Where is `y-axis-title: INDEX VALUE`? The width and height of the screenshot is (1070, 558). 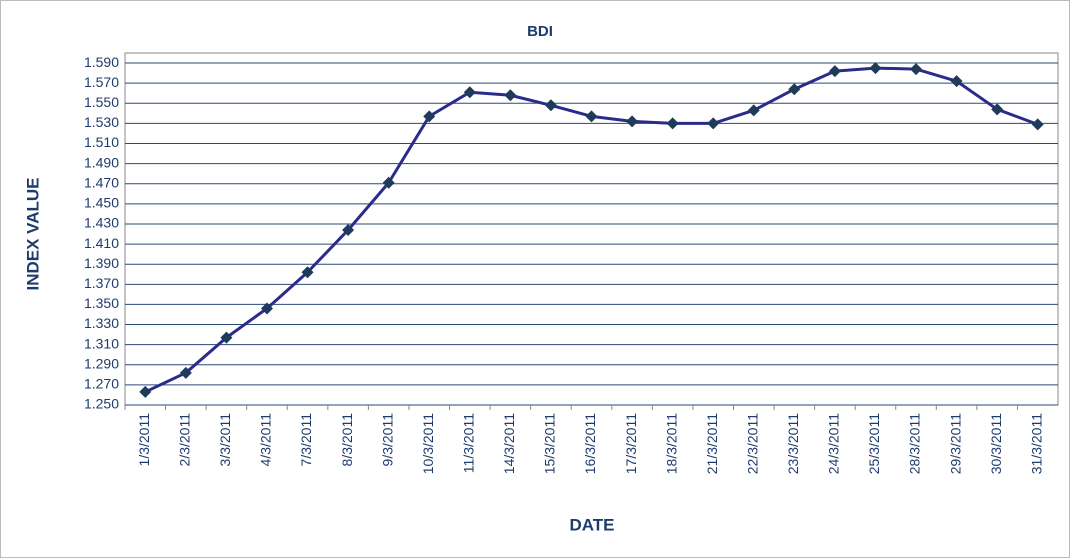
y-axis-title: INDEX VALUE is located at coordinates (32, 233).